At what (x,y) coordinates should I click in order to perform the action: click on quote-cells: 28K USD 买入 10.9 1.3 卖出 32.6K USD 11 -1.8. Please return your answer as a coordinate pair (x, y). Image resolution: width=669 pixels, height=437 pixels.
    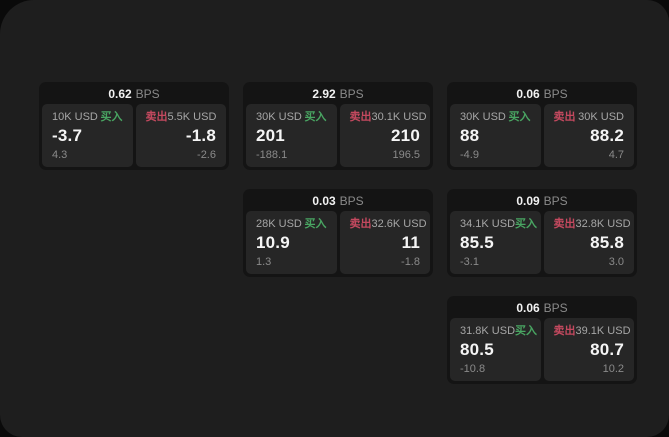
    Looking at the image, I should click on (338, 242).